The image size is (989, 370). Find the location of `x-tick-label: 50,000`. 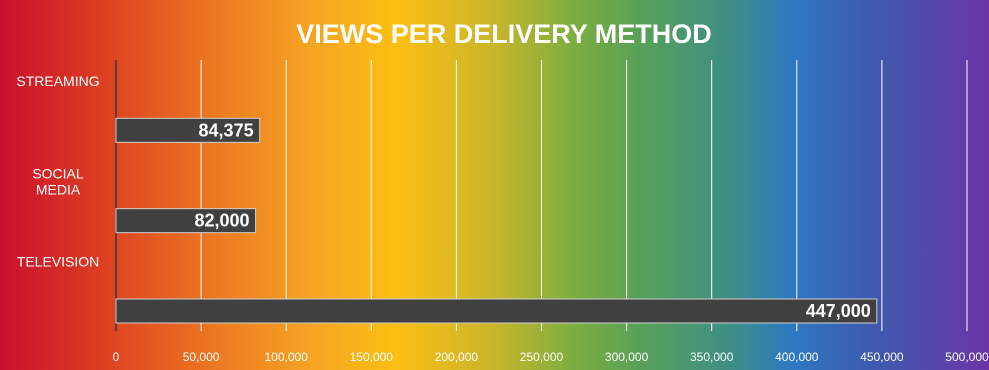

x-tick-label: 50,000 is located at coordinates (201, 357).